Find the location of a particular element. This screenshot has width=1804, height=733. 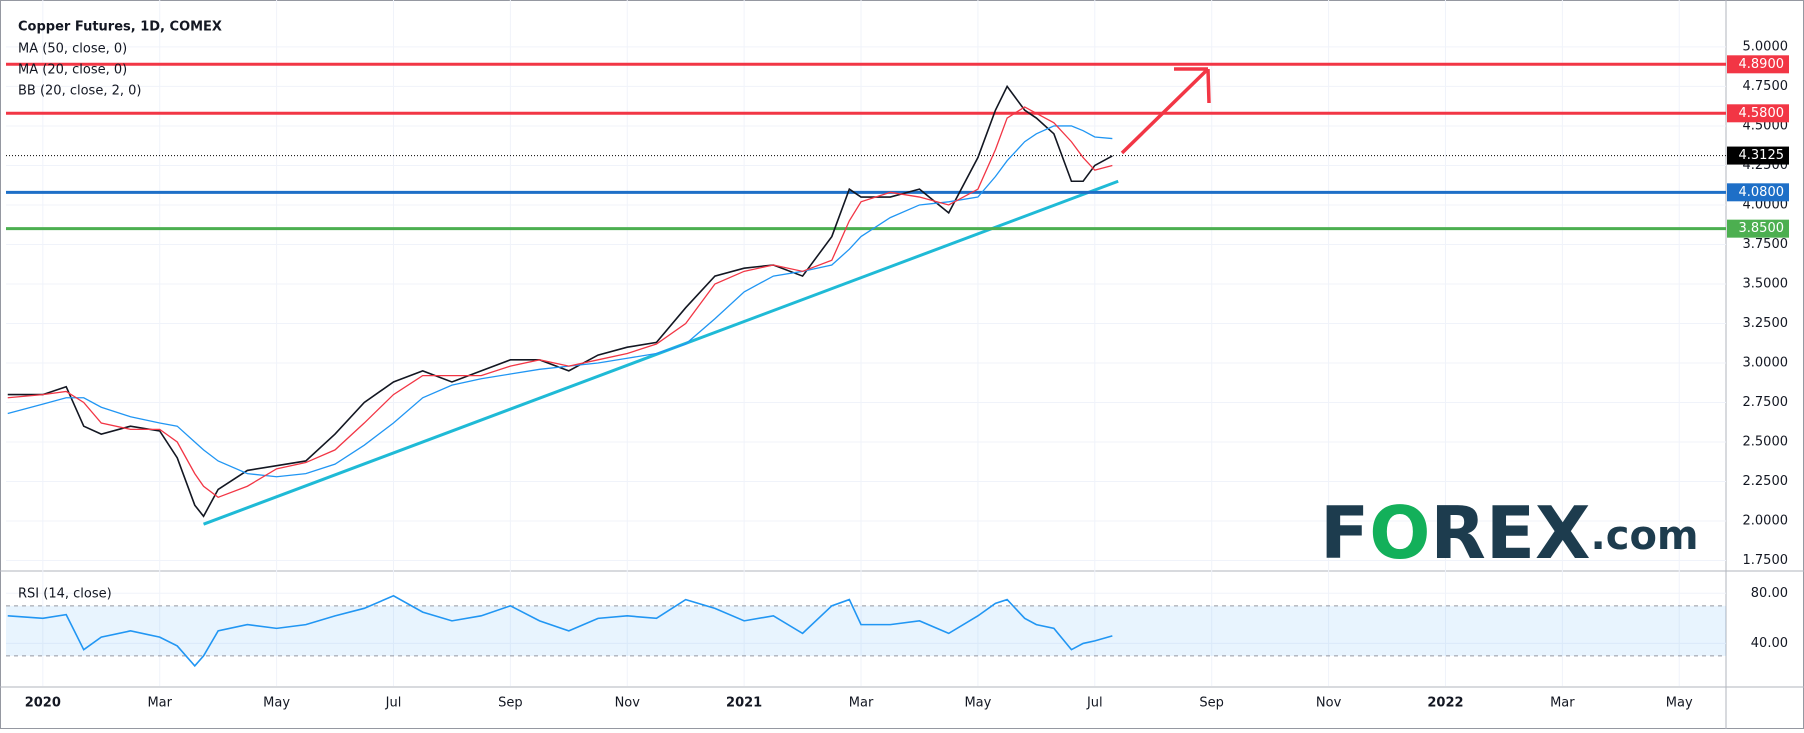

level-label: 4.5800 is located at coordinates (1762, 113).